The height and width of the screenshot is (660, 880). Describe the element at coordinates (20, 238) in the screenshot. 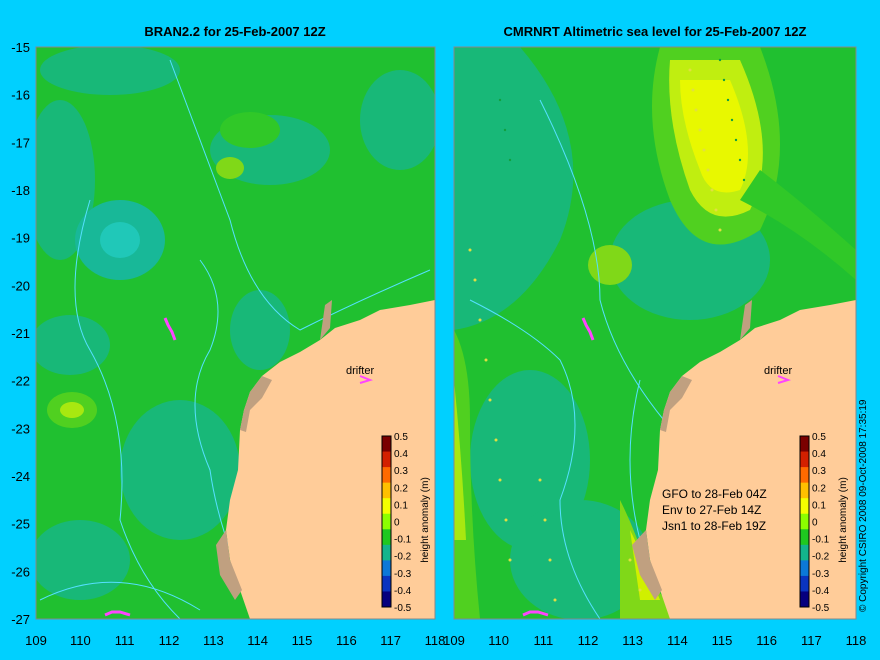

I see `lat-tick-label: -19` at that location.